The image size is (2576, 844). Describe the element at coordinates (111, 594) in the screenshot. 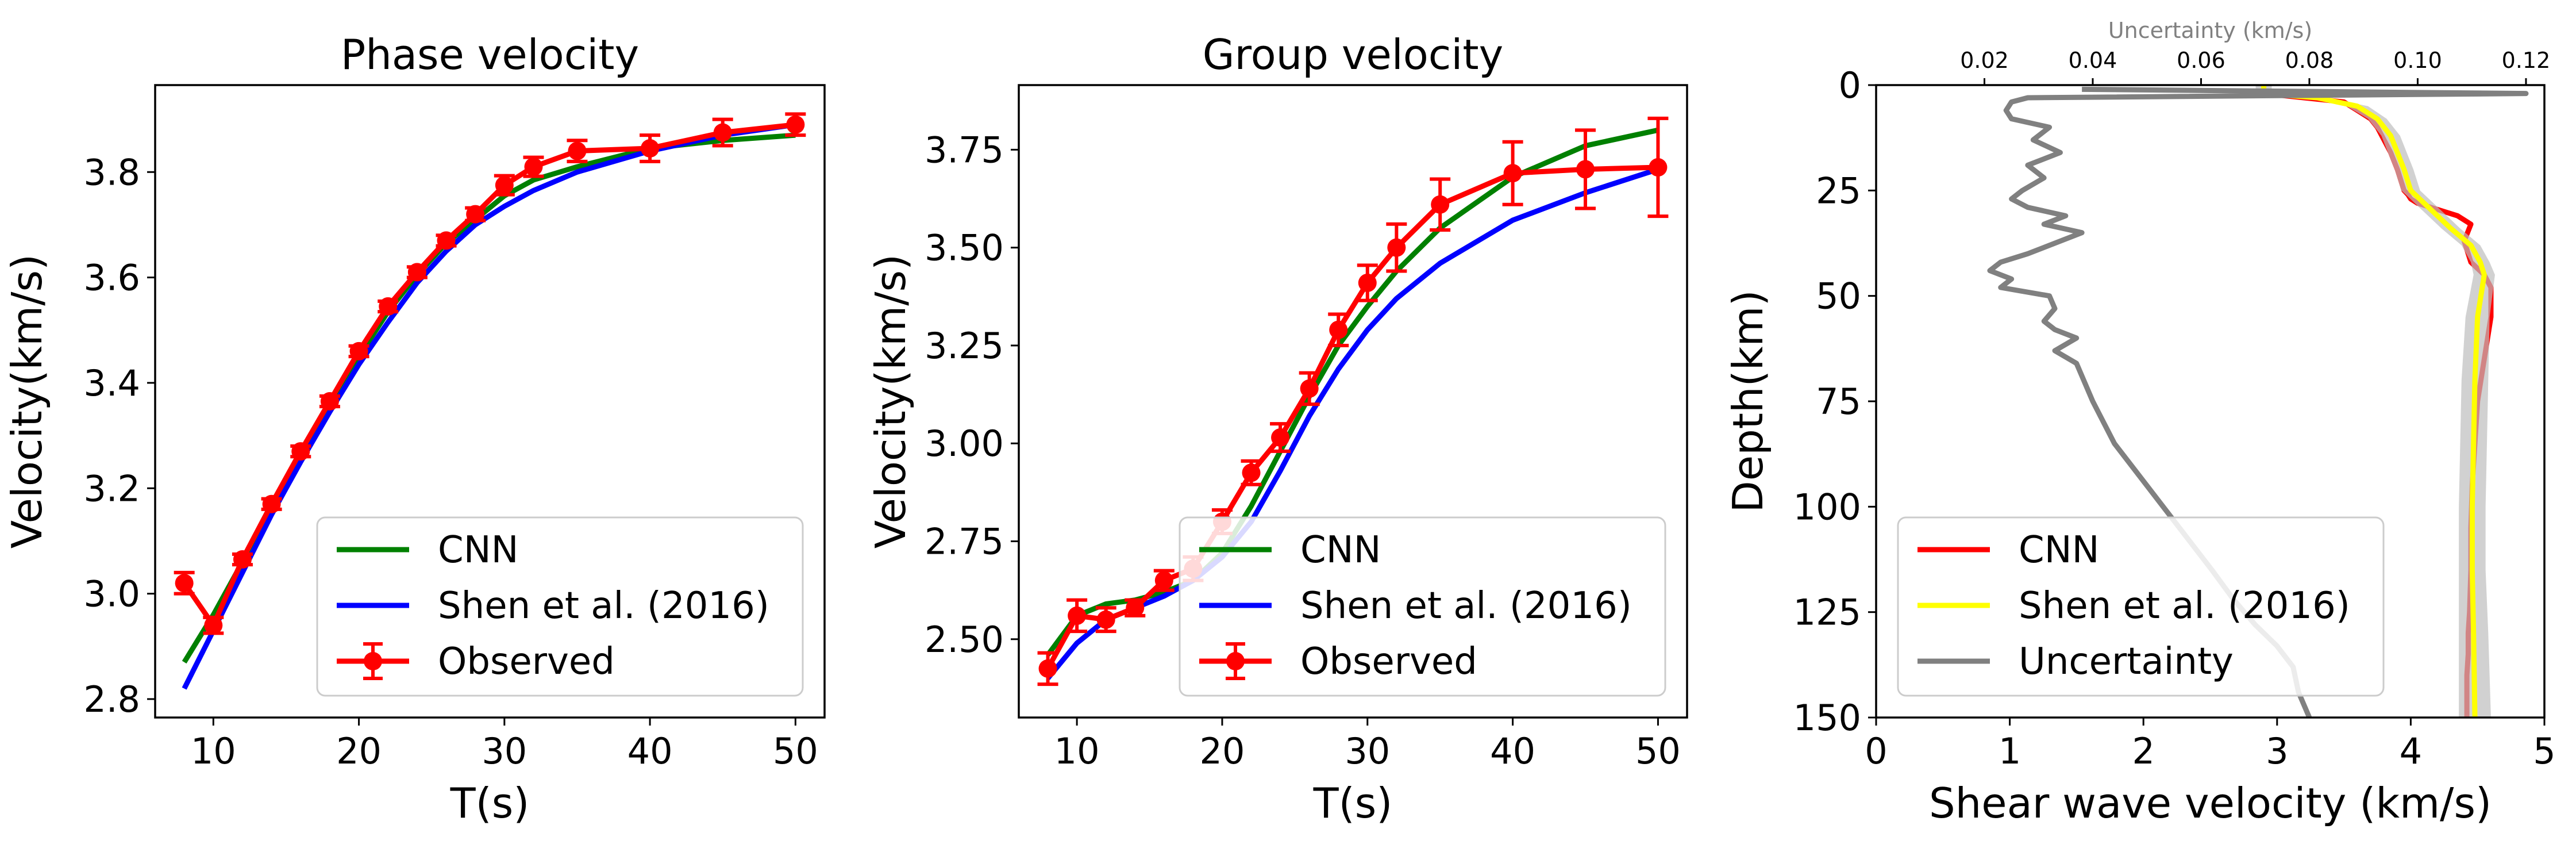

I see `y-tick-label: 3.0` at that location.